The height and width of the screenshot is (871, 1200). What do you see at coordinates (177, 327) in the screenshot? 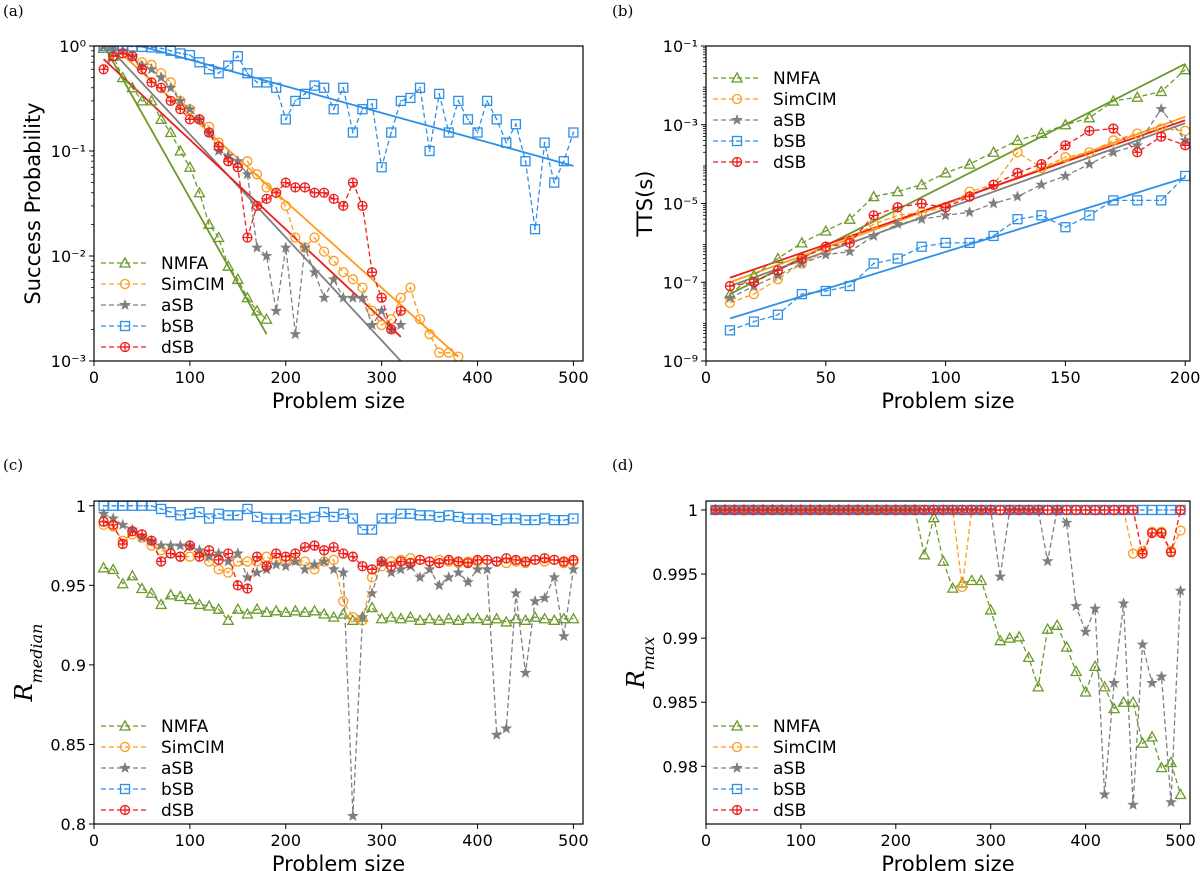
I see `legend-label: bSB` at bounding box center [177, 327].